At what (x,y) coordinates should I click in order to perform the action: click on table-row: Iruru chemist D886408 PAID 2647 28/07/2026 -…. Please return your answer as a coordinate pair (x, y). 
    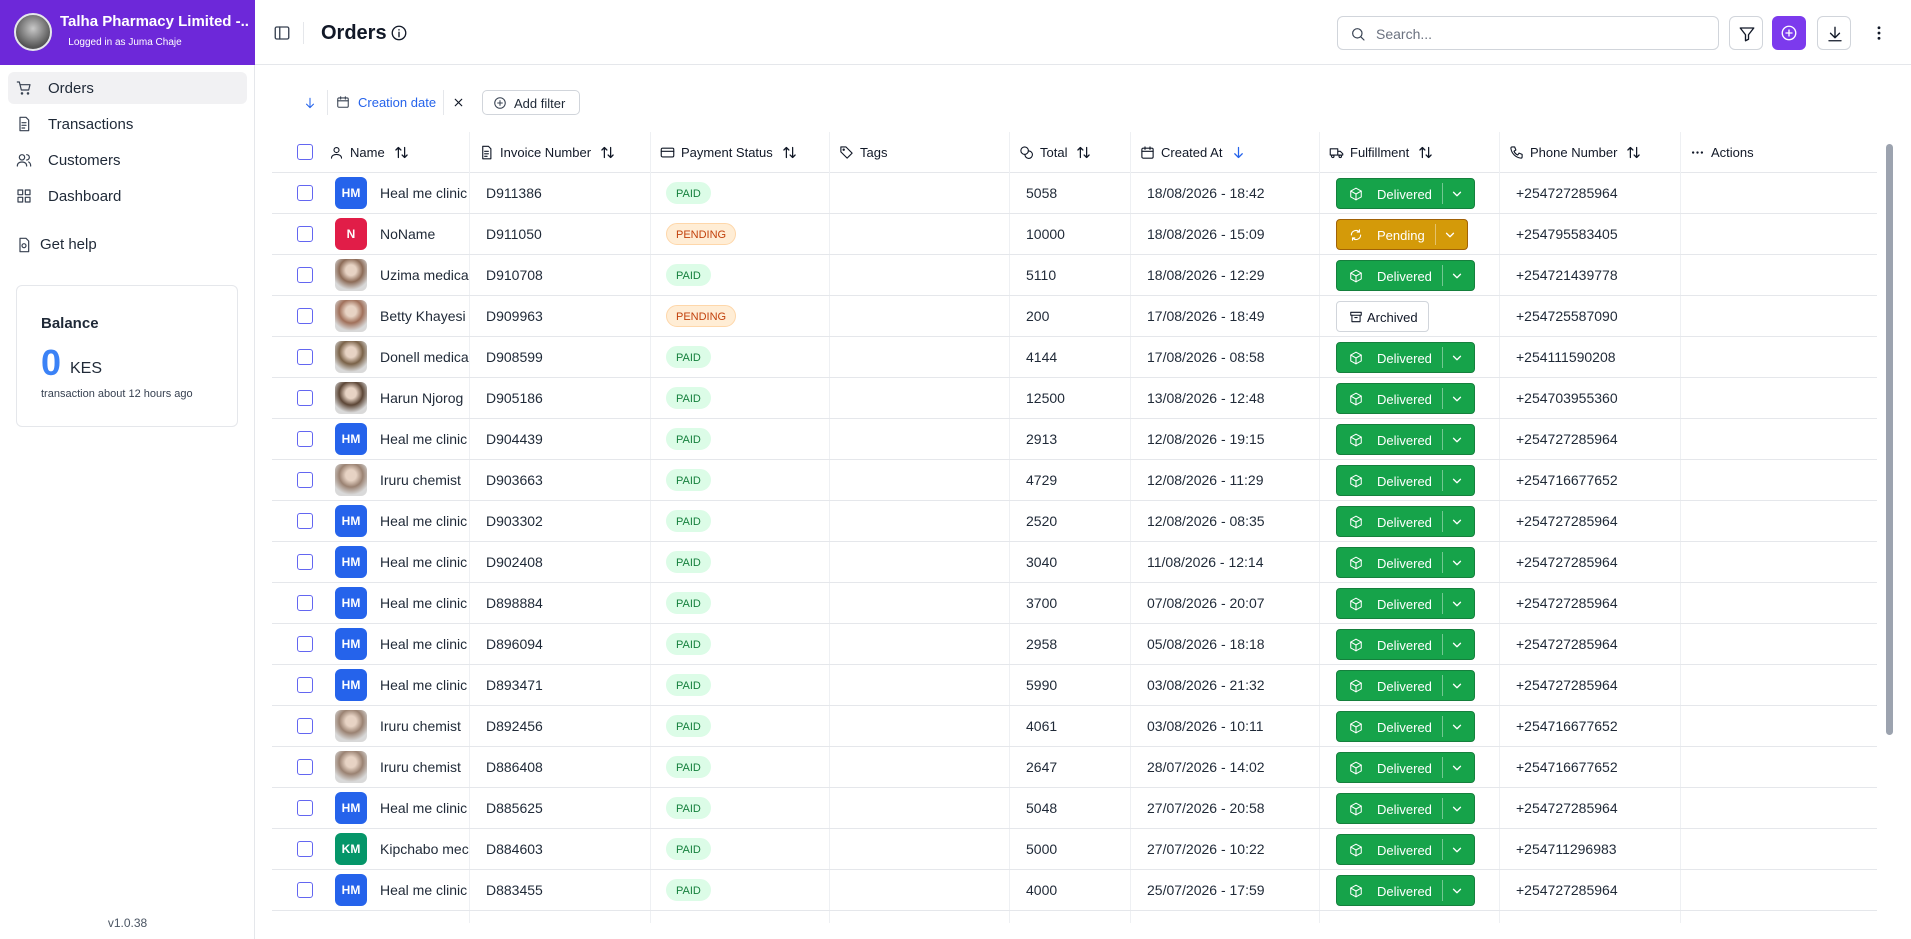
    Looking at the image, I should click on (1074, 767).